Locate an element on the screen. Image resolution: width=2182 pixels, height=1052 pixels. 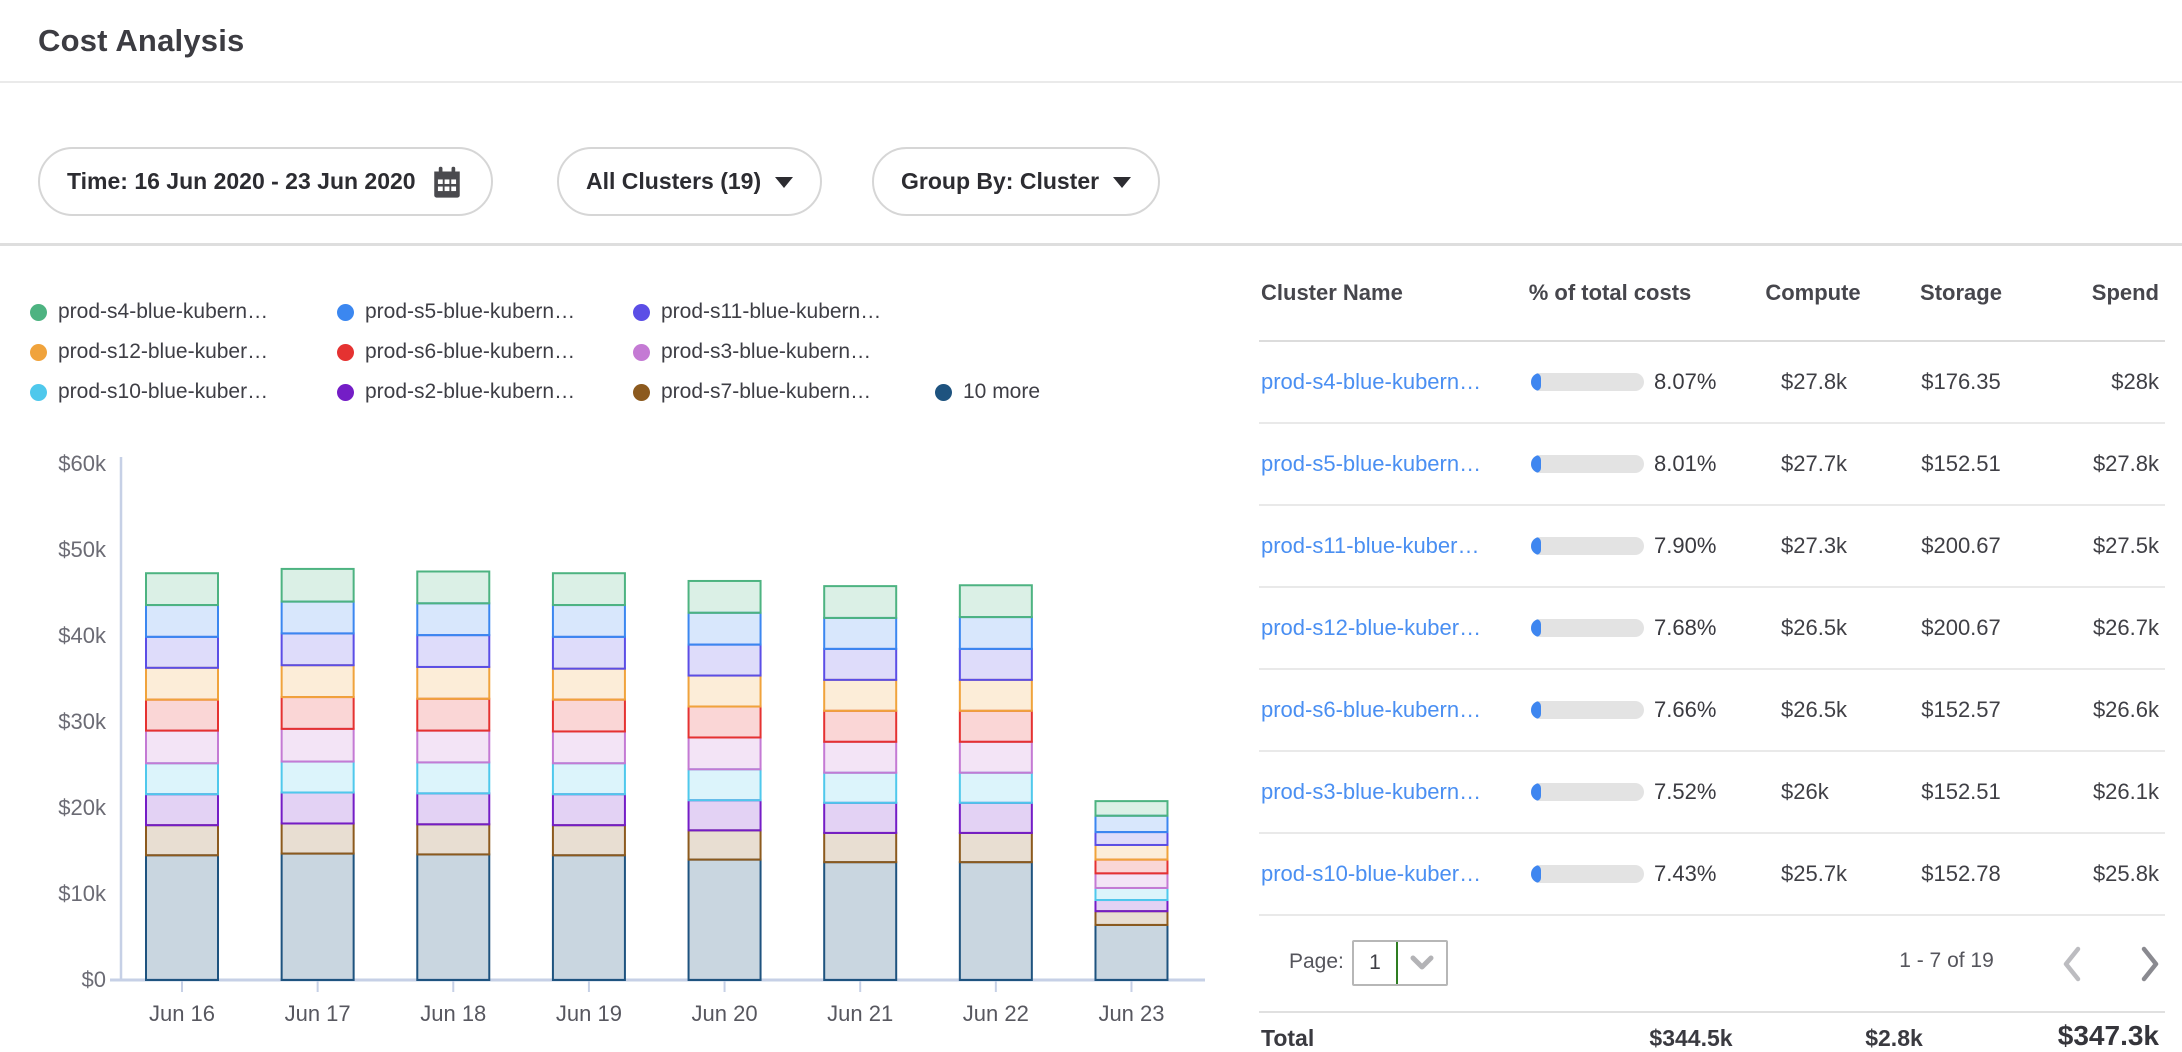
y-axis-tick-label: $20k is located at coordinates (82, 807).